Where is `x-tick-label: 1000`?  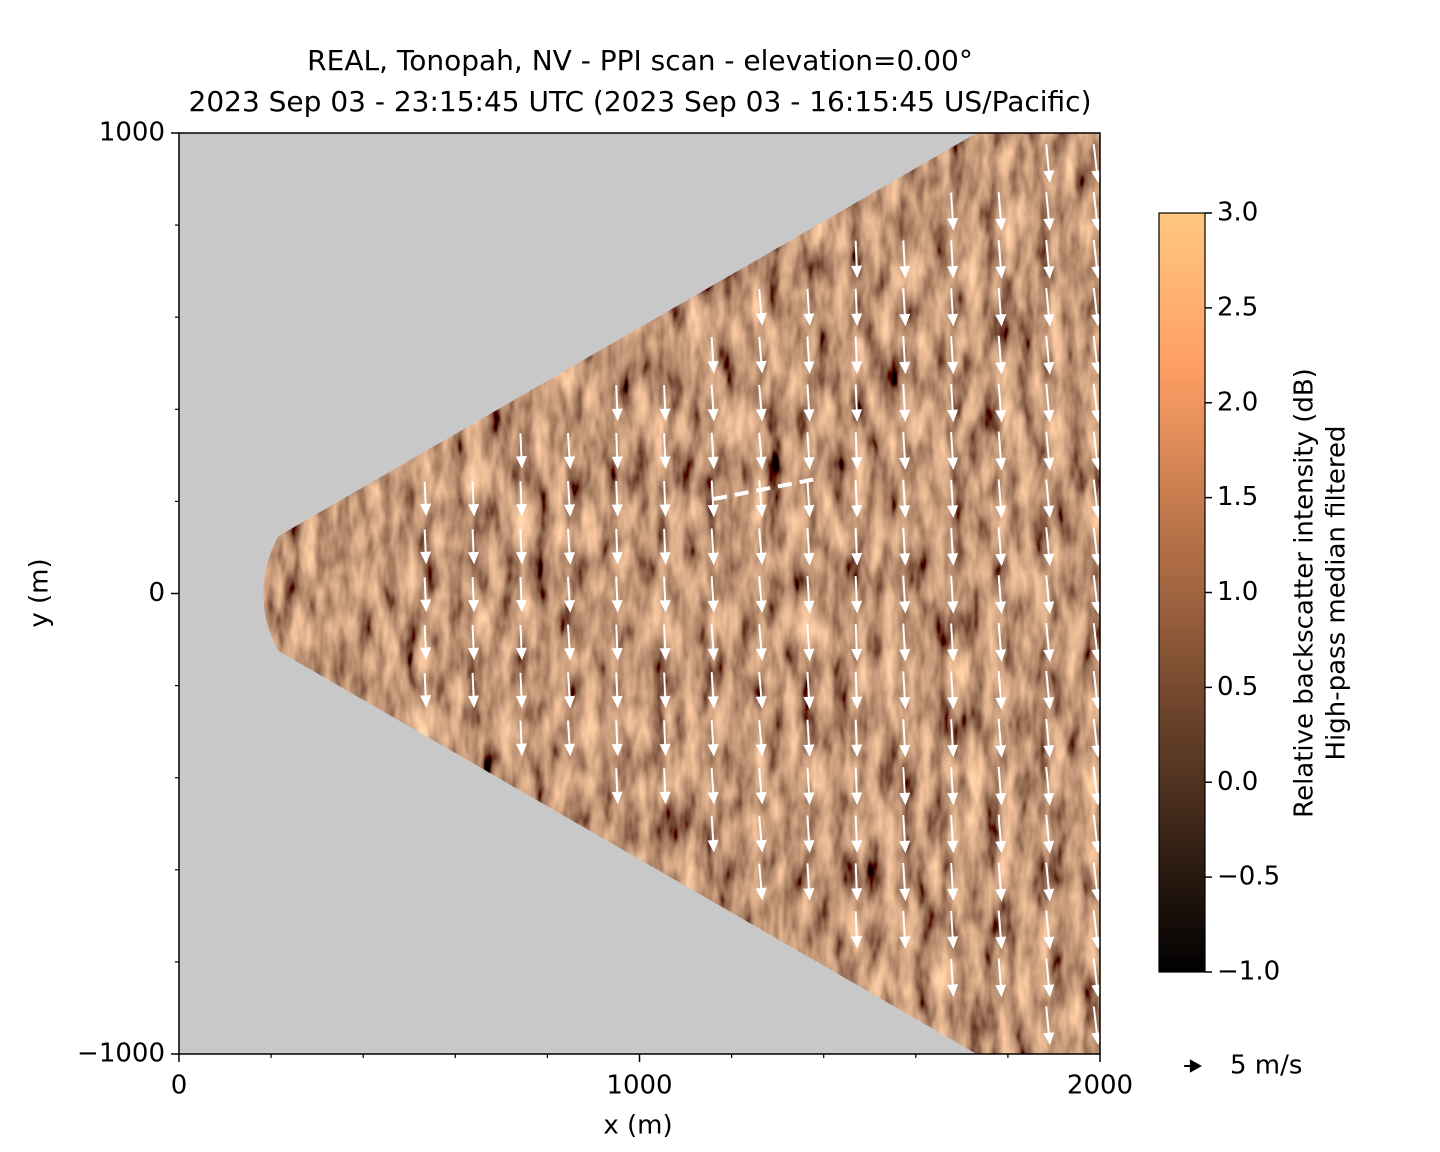
x-tick-label: 1000 is located at coordinates (639, 1086).